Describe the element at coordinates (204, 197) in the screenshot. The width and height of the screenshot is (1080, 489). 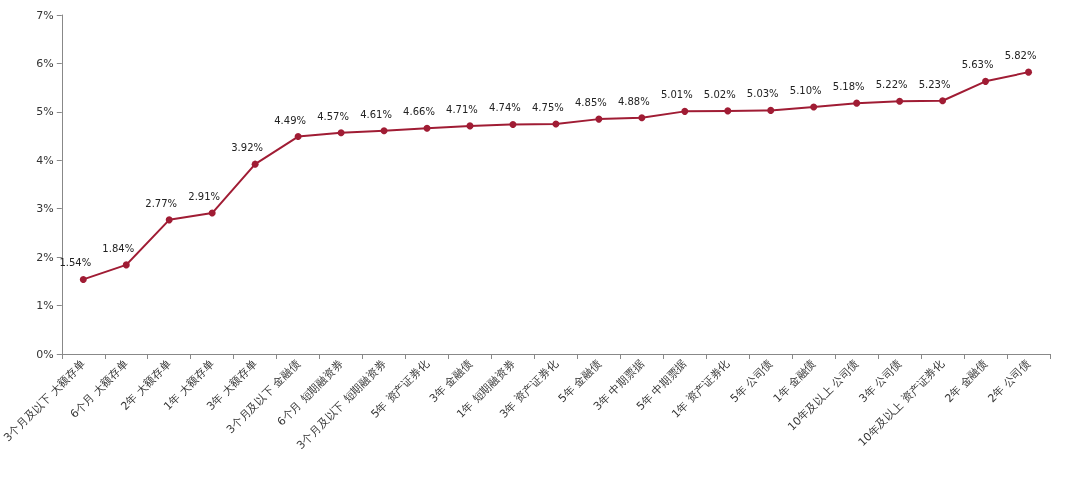
I see `data-label: 2.91%` at that location.